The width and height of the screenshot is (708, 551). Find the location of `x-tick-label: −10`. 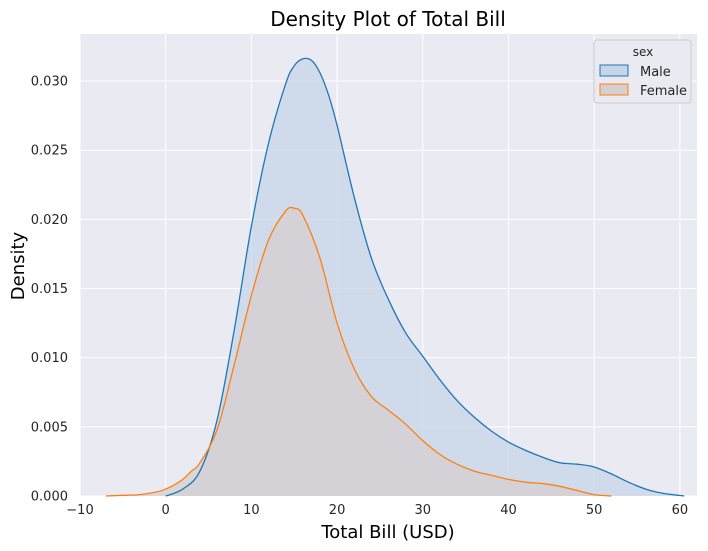

x-tick-label: −10 is located at coordinates (79, 510).